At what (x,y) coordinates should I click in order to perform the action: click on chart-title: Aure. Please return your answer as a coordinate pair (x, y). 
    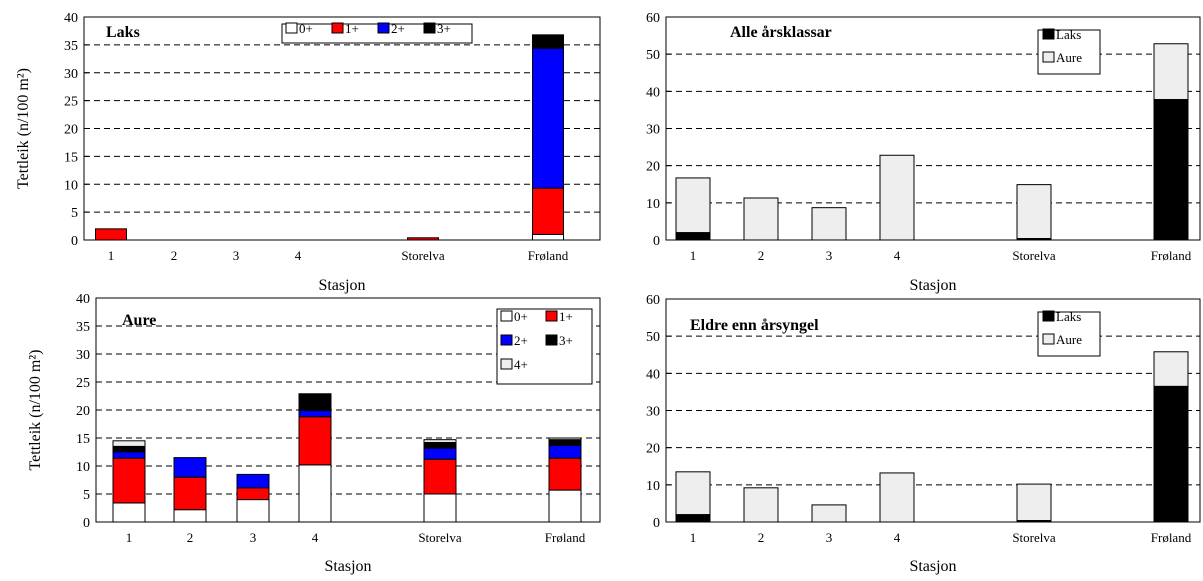
    Looking at the image, I should click on (139, 320).